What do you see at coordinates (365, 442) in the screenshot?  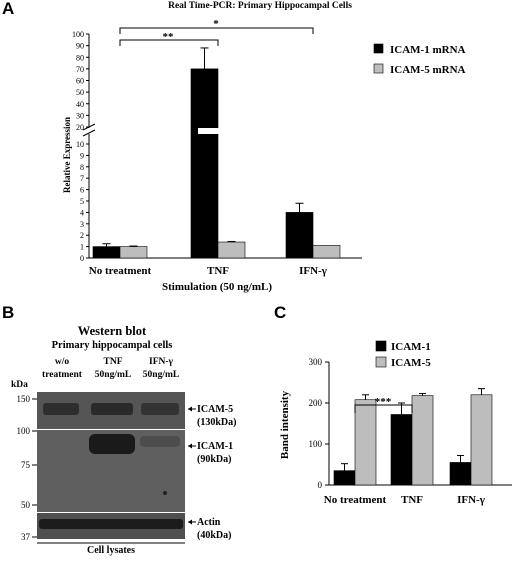 I see `bar-icam-5-no-treatment` at bounding box center [365, 442].